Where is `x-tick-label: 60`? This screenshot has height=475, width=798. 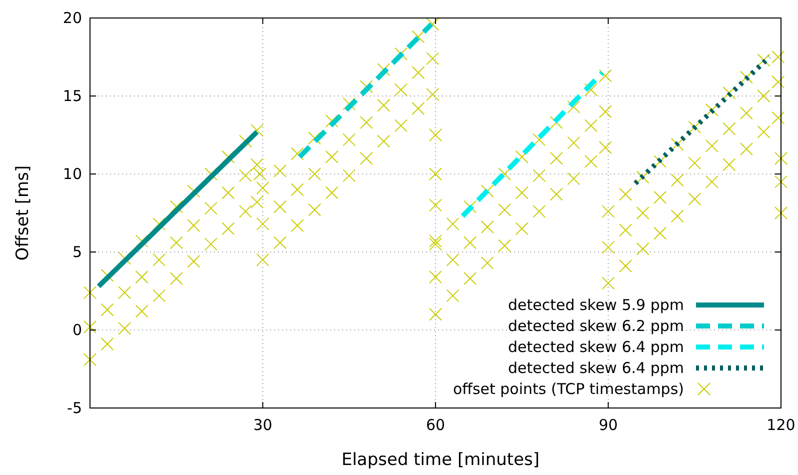
x-tick-label: 60 is located at coordinates (436, 425).